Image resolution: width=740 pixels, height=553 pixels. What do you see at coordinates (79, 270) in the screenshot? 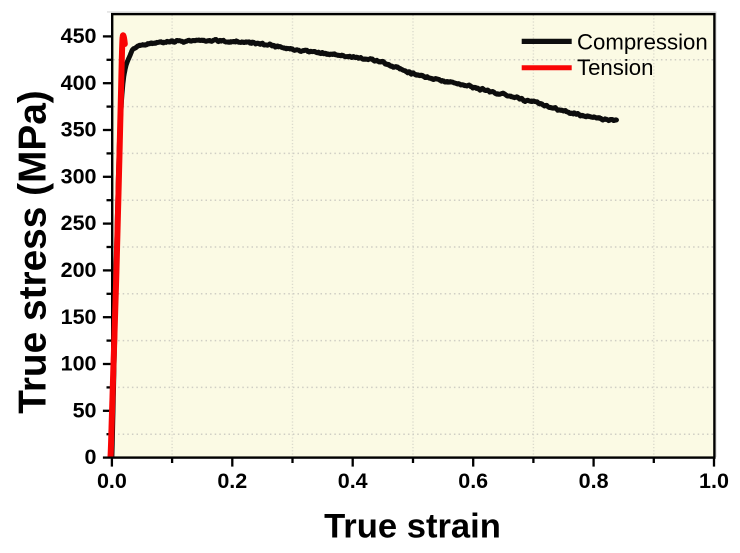
I see `svg-text: 200` at bounding box center [79, 270].